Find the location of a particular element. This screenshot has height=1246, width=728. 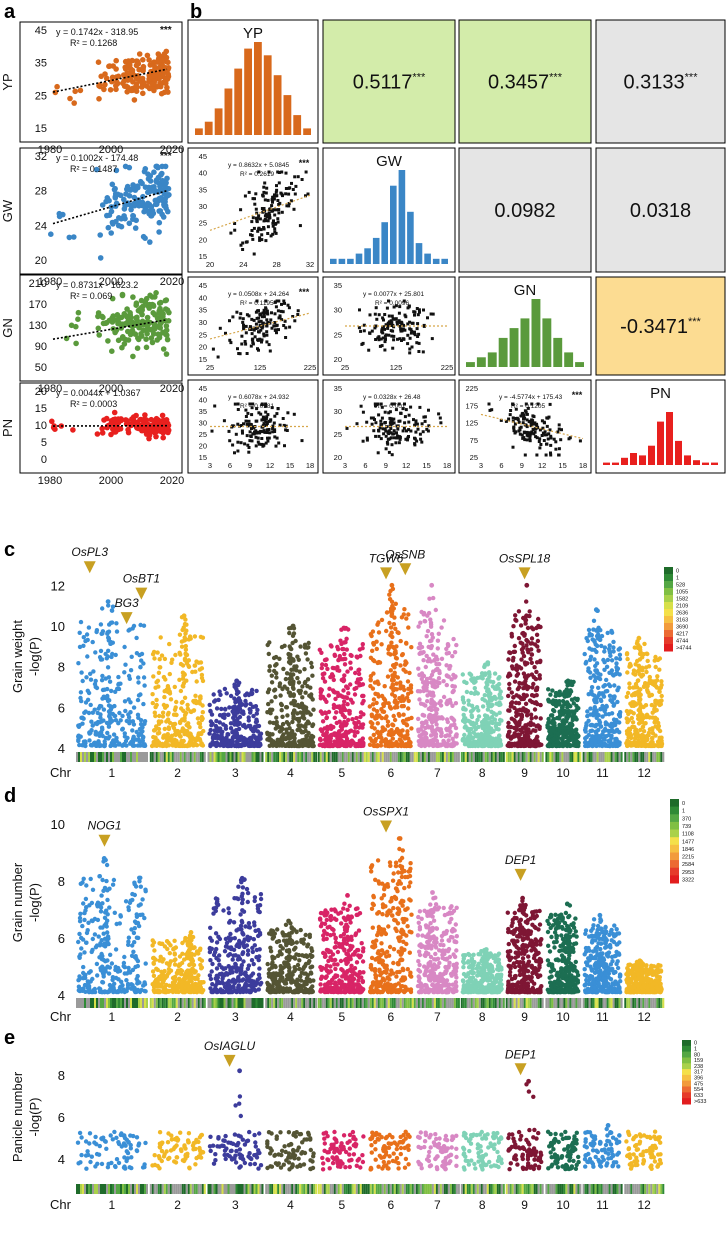

r-squared: R² = 0.0981 is located at coordinates (257, 406).